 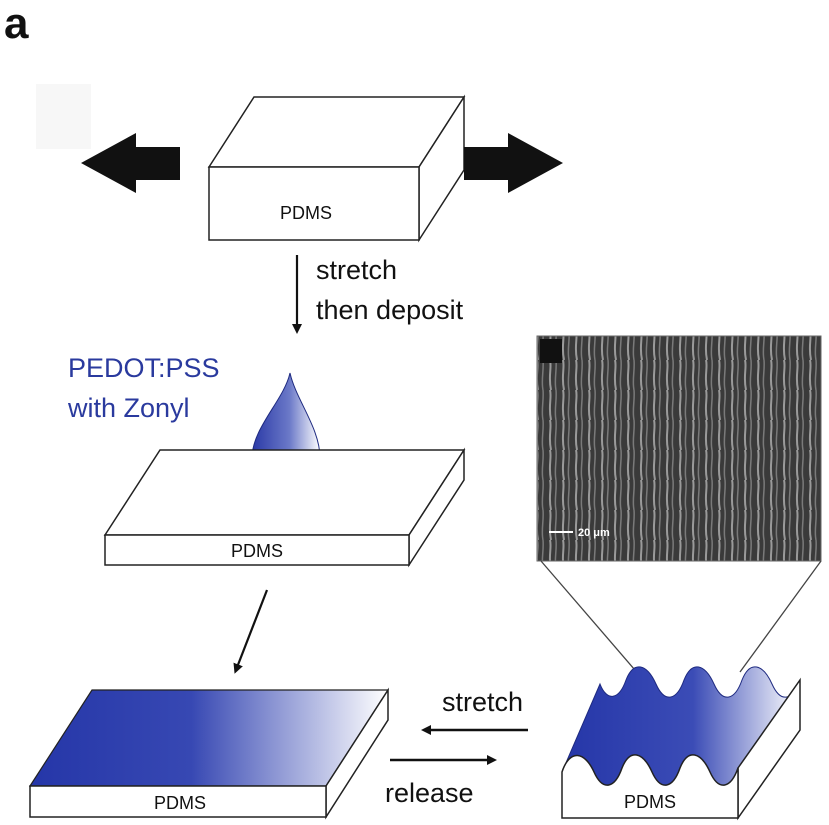 What do you see at coordinates (130, 163) in the screenshot?
I see `left-arrow-icon` at bounding box center [130, 163].